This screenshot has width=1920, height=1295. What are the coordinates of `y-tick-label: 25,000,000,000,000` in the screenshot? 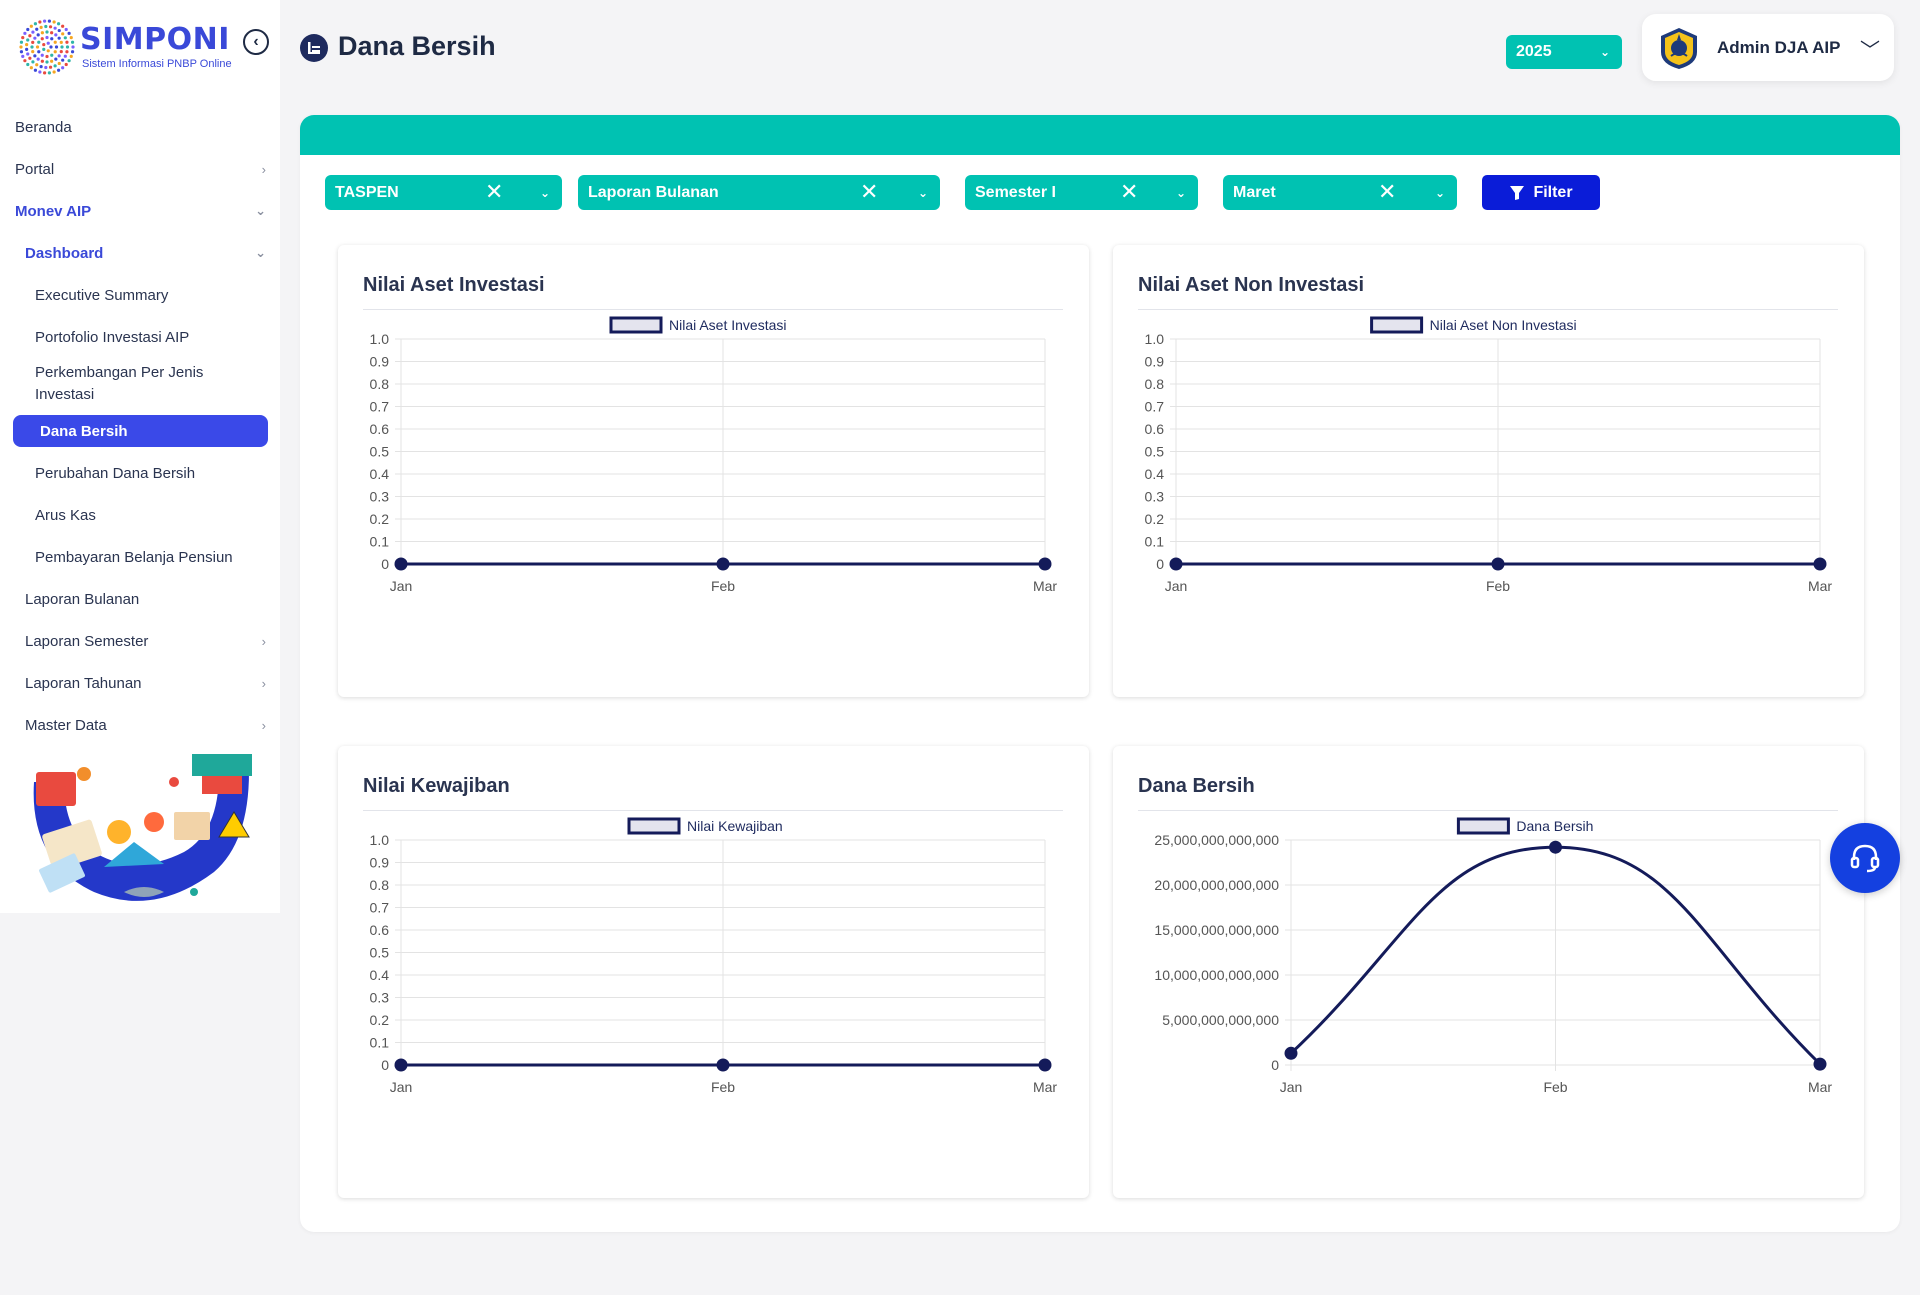 It's located at (1216, 840).